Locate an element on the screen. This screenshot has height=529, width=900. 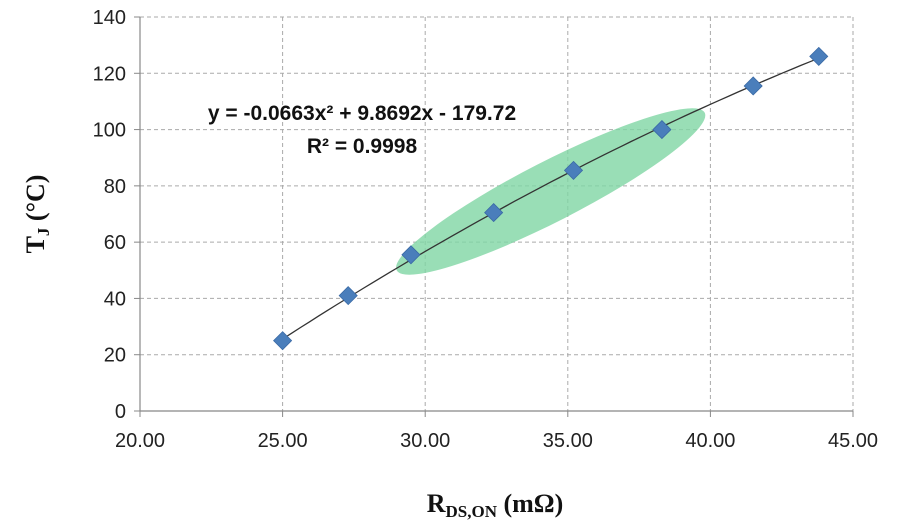
y-tick-label: 100 is located at coordinates (109, 131).